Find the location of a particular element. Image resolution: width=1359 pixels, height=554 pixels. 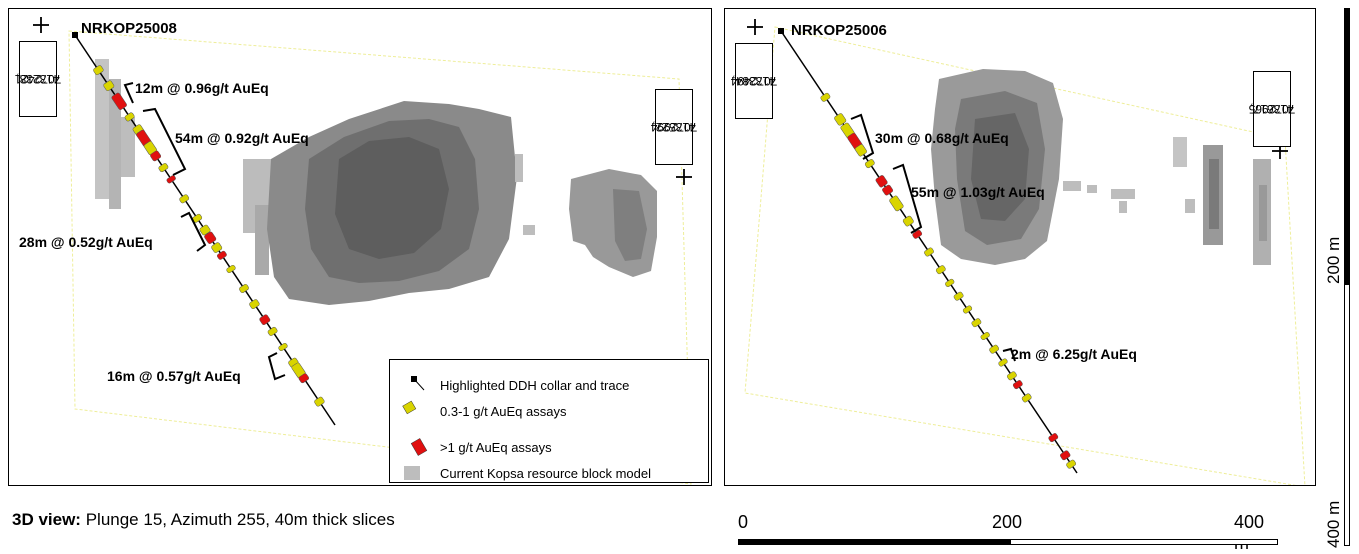

scale-label: 0 is located at coordinates (743, 522).